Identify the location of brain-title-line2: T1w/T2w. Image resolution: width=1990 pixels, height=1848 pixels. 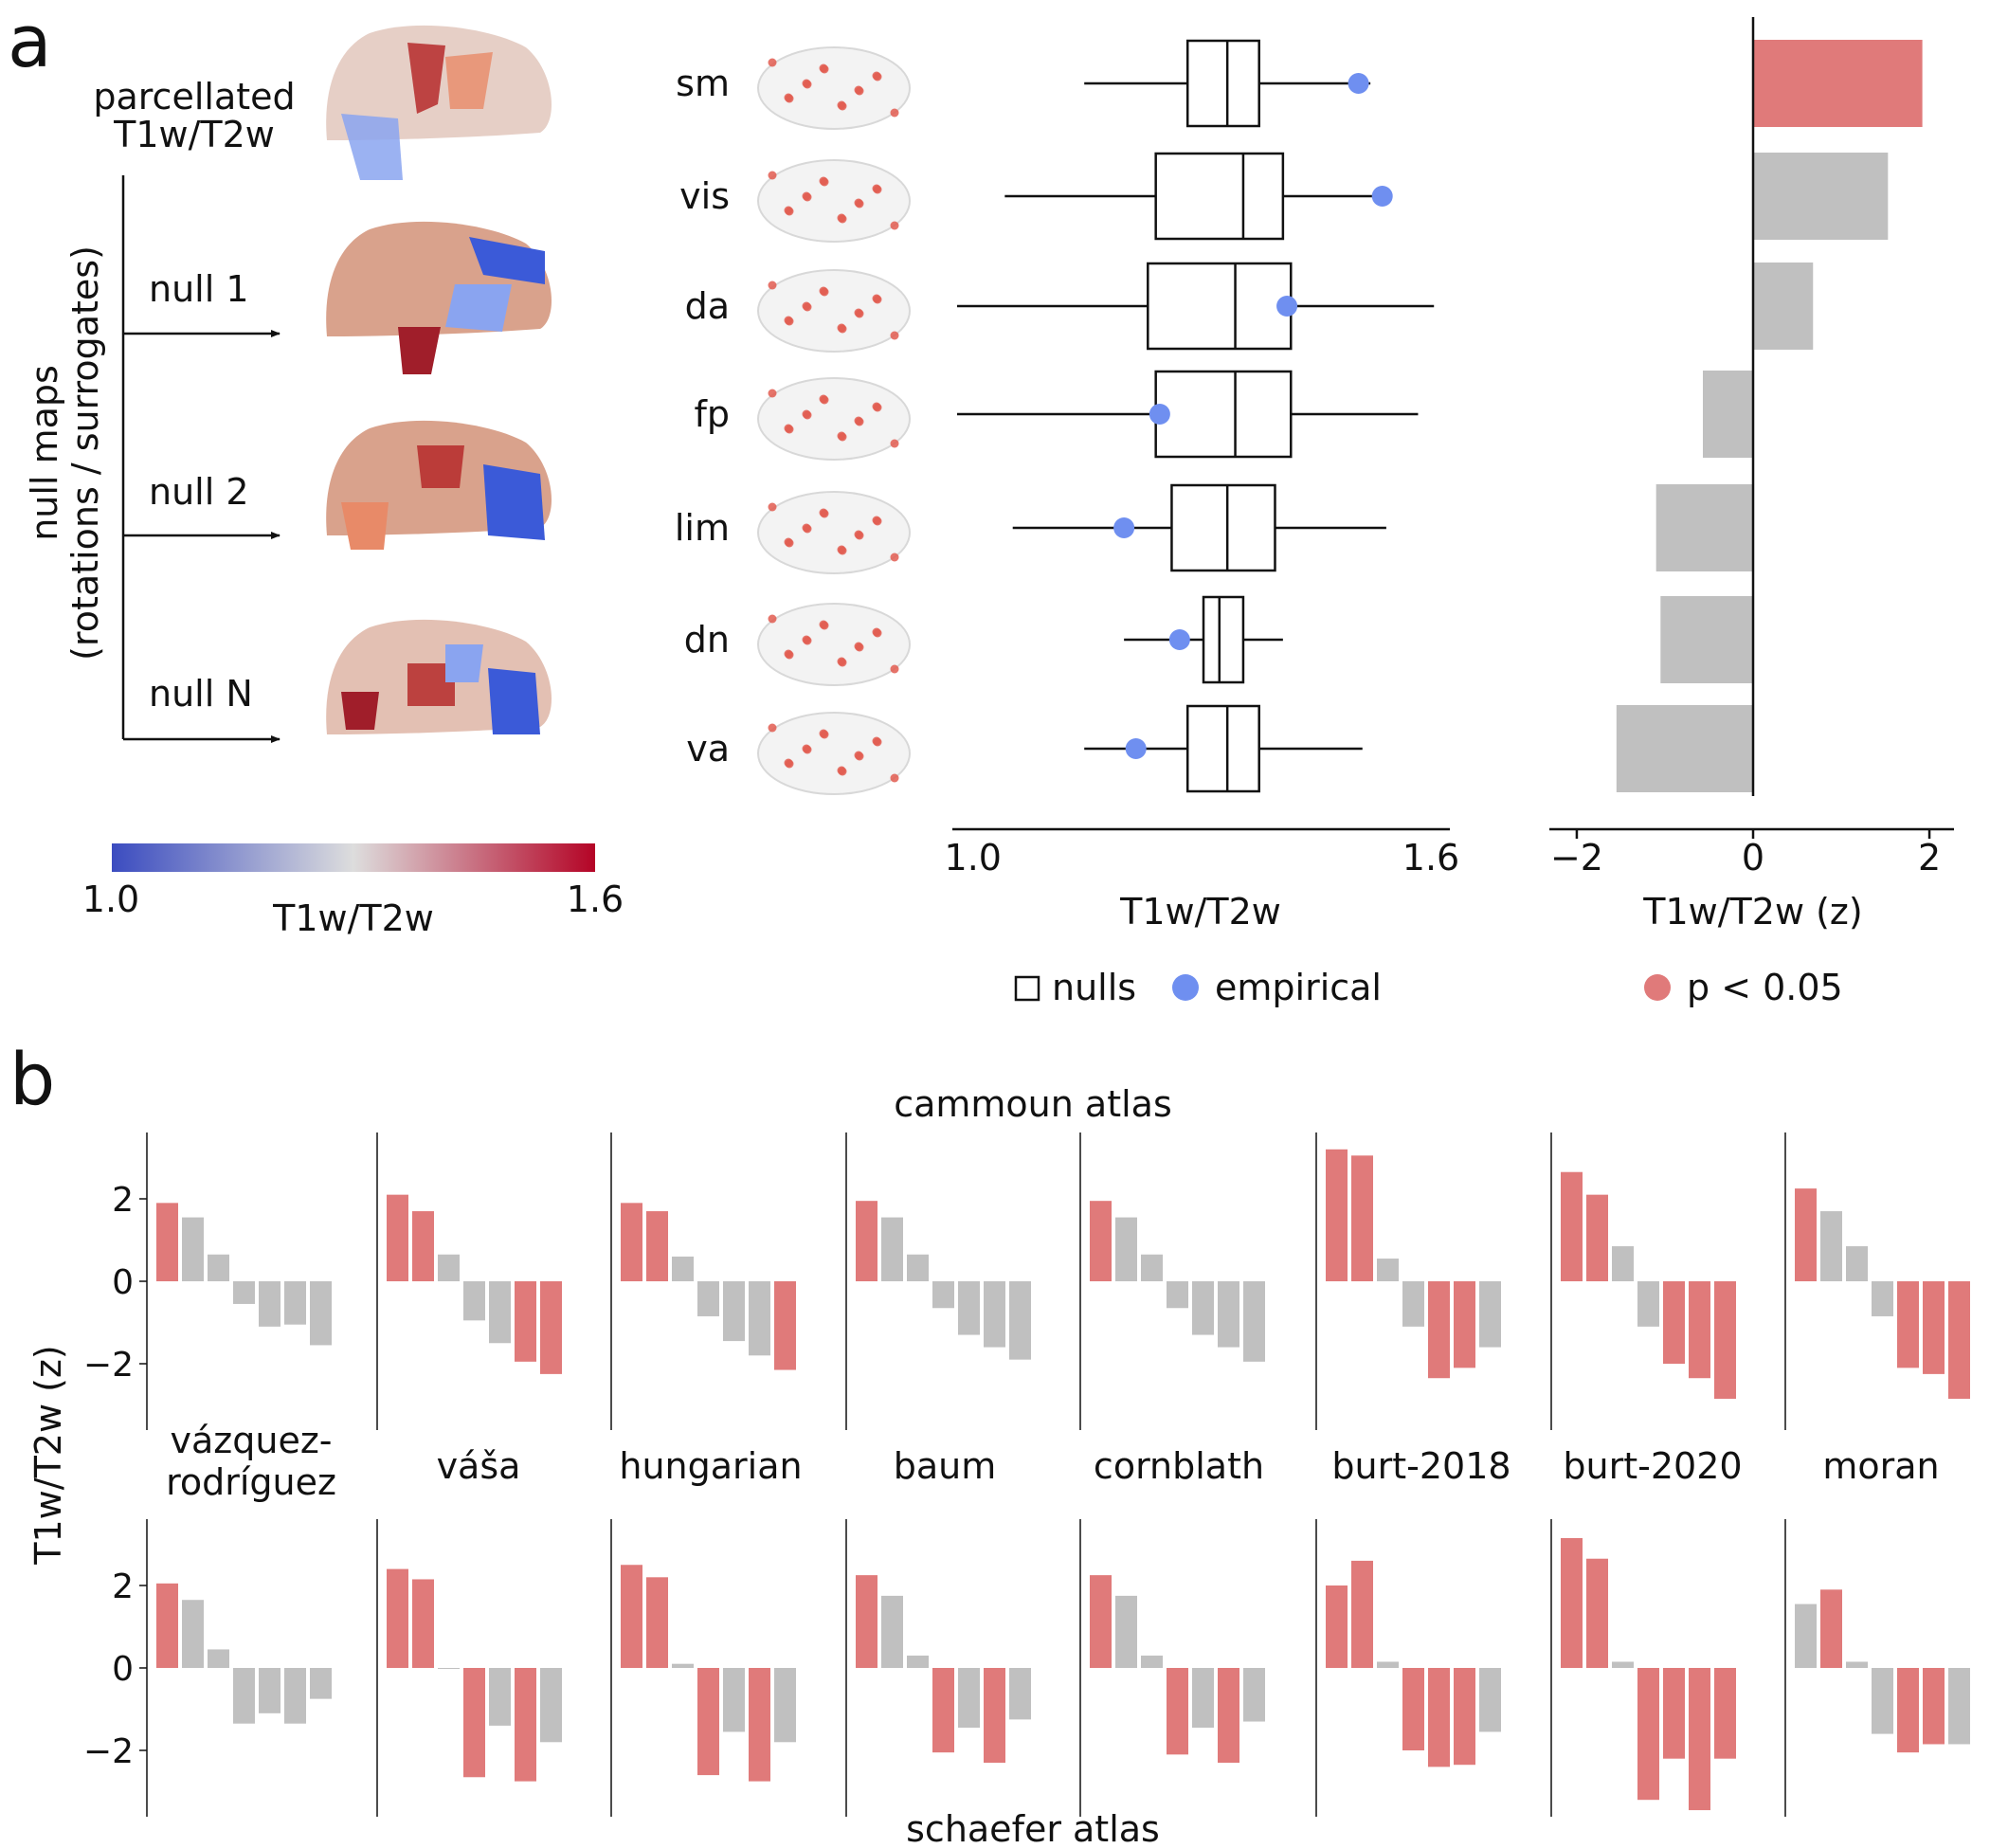
(194, 134).